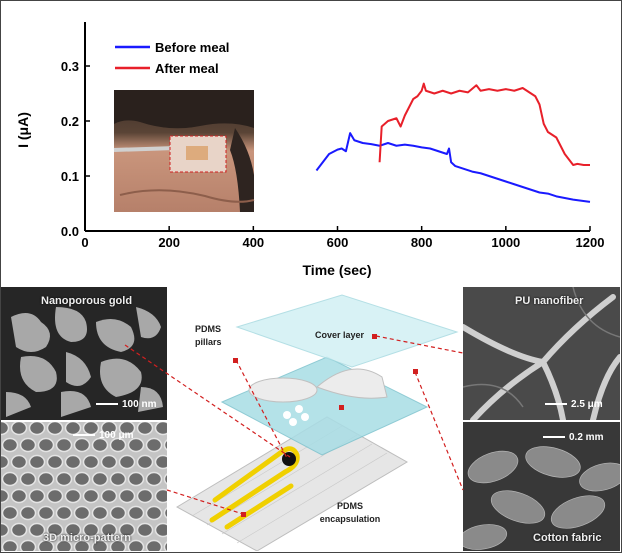 The height and width of the screenshot is (553, 622). Describe the element at coordinates (505, 242) in the screenshot. I see `x-tick-label: 1000` at that location.